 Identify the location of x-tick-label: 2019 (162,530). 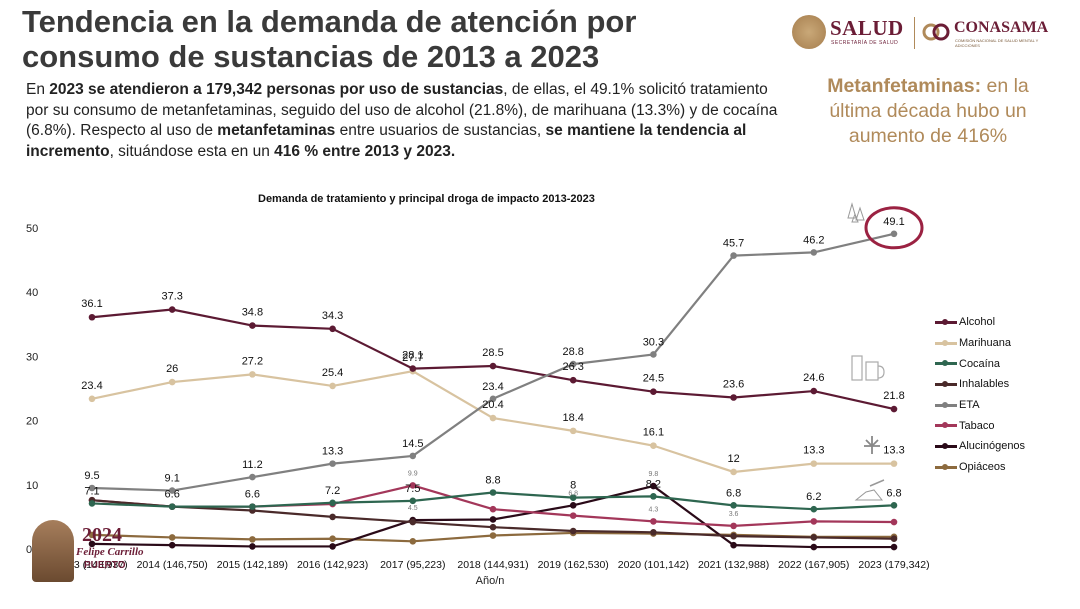
(573, 565).